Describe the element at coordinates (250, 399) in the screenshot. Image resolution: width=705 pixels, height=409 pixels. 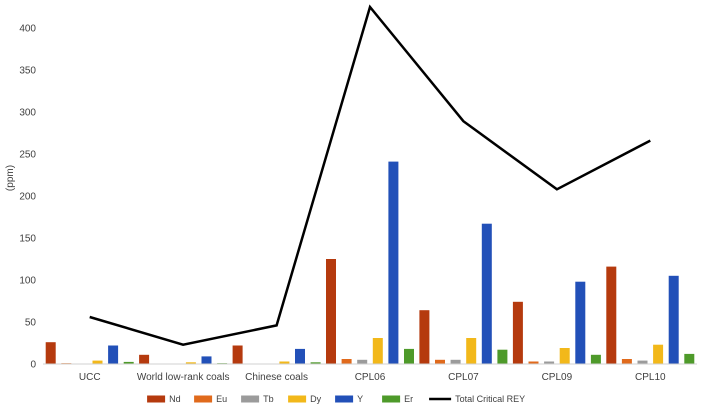
I see `legend-swatch-tb` at that location.